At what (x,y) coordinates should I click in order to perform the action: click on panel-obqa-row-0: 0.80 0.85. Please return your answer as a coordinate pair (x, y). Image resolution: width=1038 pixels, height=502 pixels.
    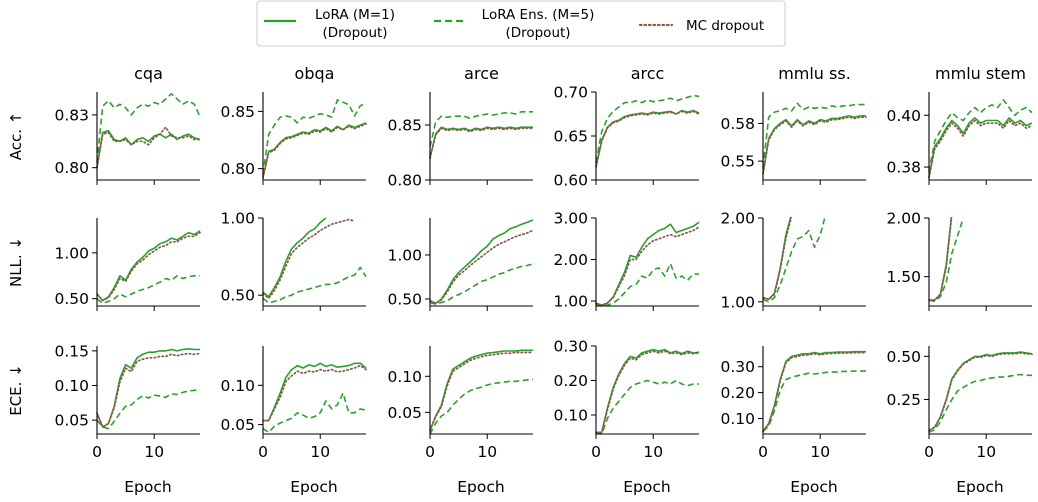
    Looking at the image, I should click on (293, 138).